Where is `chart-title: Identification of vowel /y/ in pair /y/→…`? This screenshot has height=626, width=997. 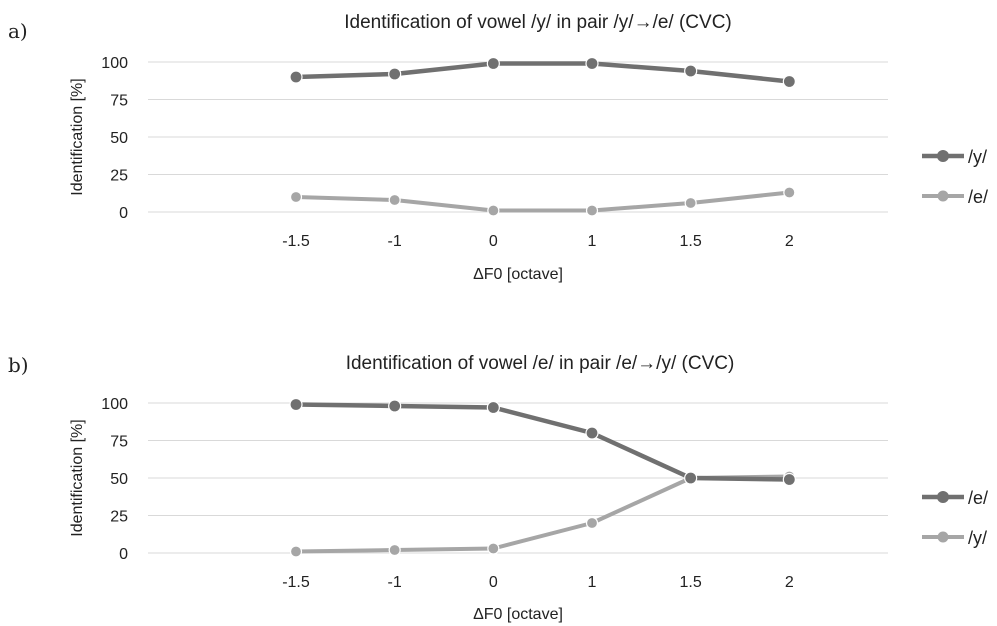
chart-title: Identification of vowel /y/ in pair /y/→… is located at coordinates (538, 22).